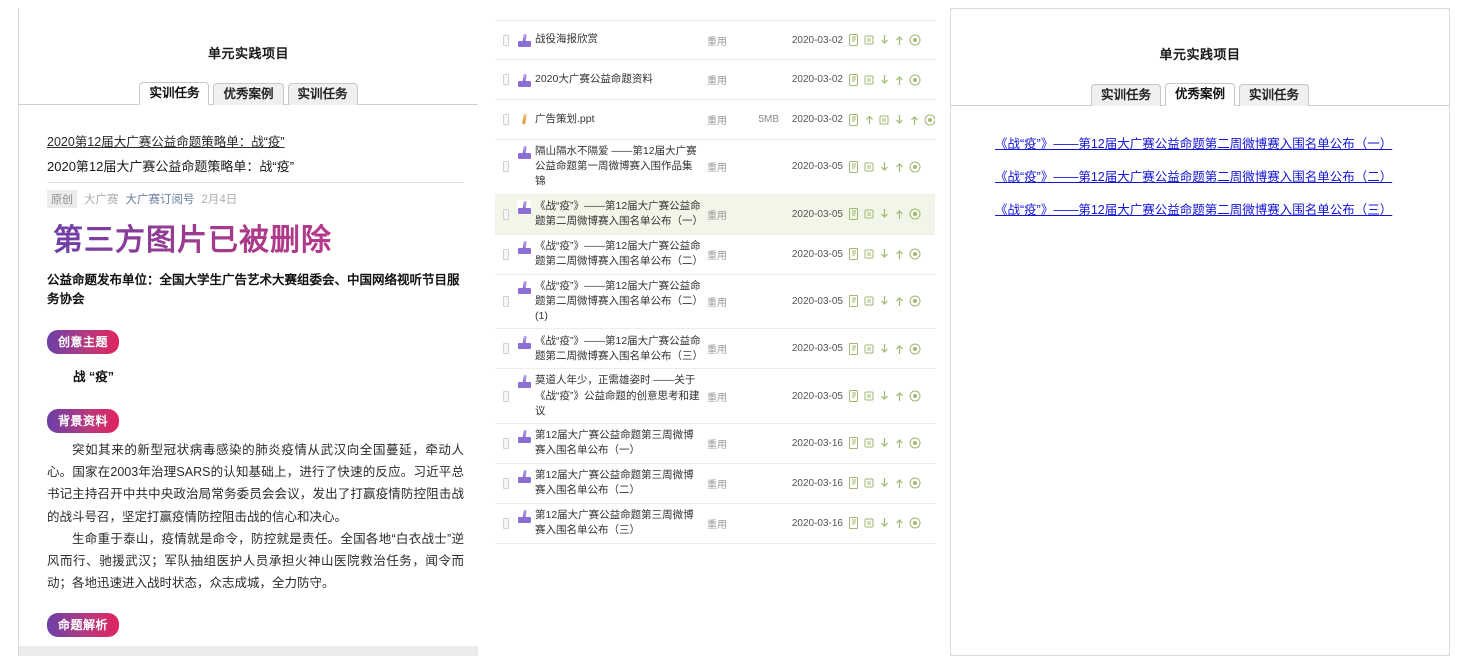 The height and width of the screenshot is (665, 1468). What do you see at coordinates (1194, 144) in the screenshot?
I see `case-link-1: 《战“疫”》——第12届大广赛公益命题第二周微博赛入围名单公布（一）` at bounding box center [1194, 144].